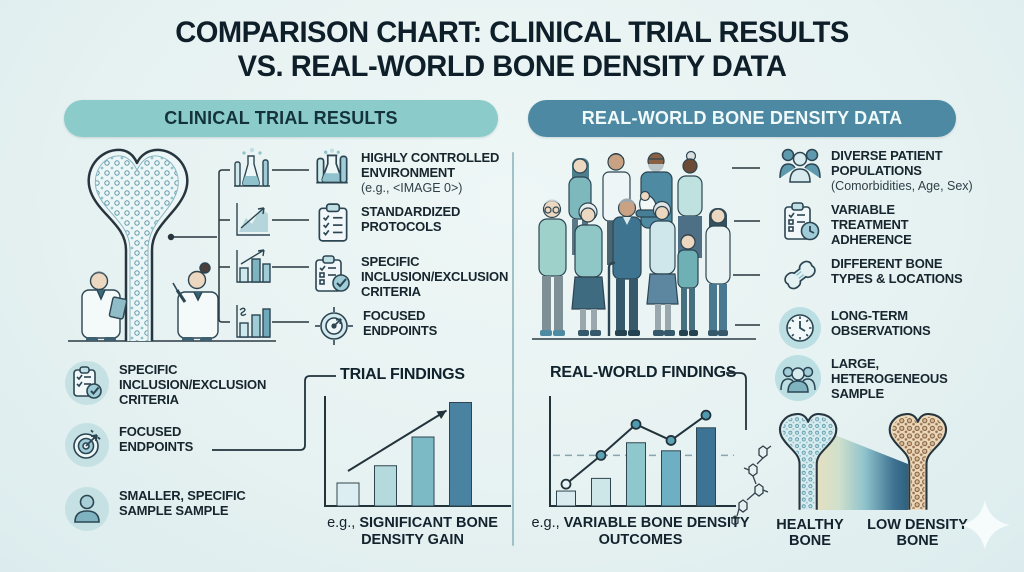 This screenshot has height=572, width=1024. I want to click on real-world-findings-caption: e.g., VARIABLE BONE DENSITY OUTCOMES, so click(640, 532).